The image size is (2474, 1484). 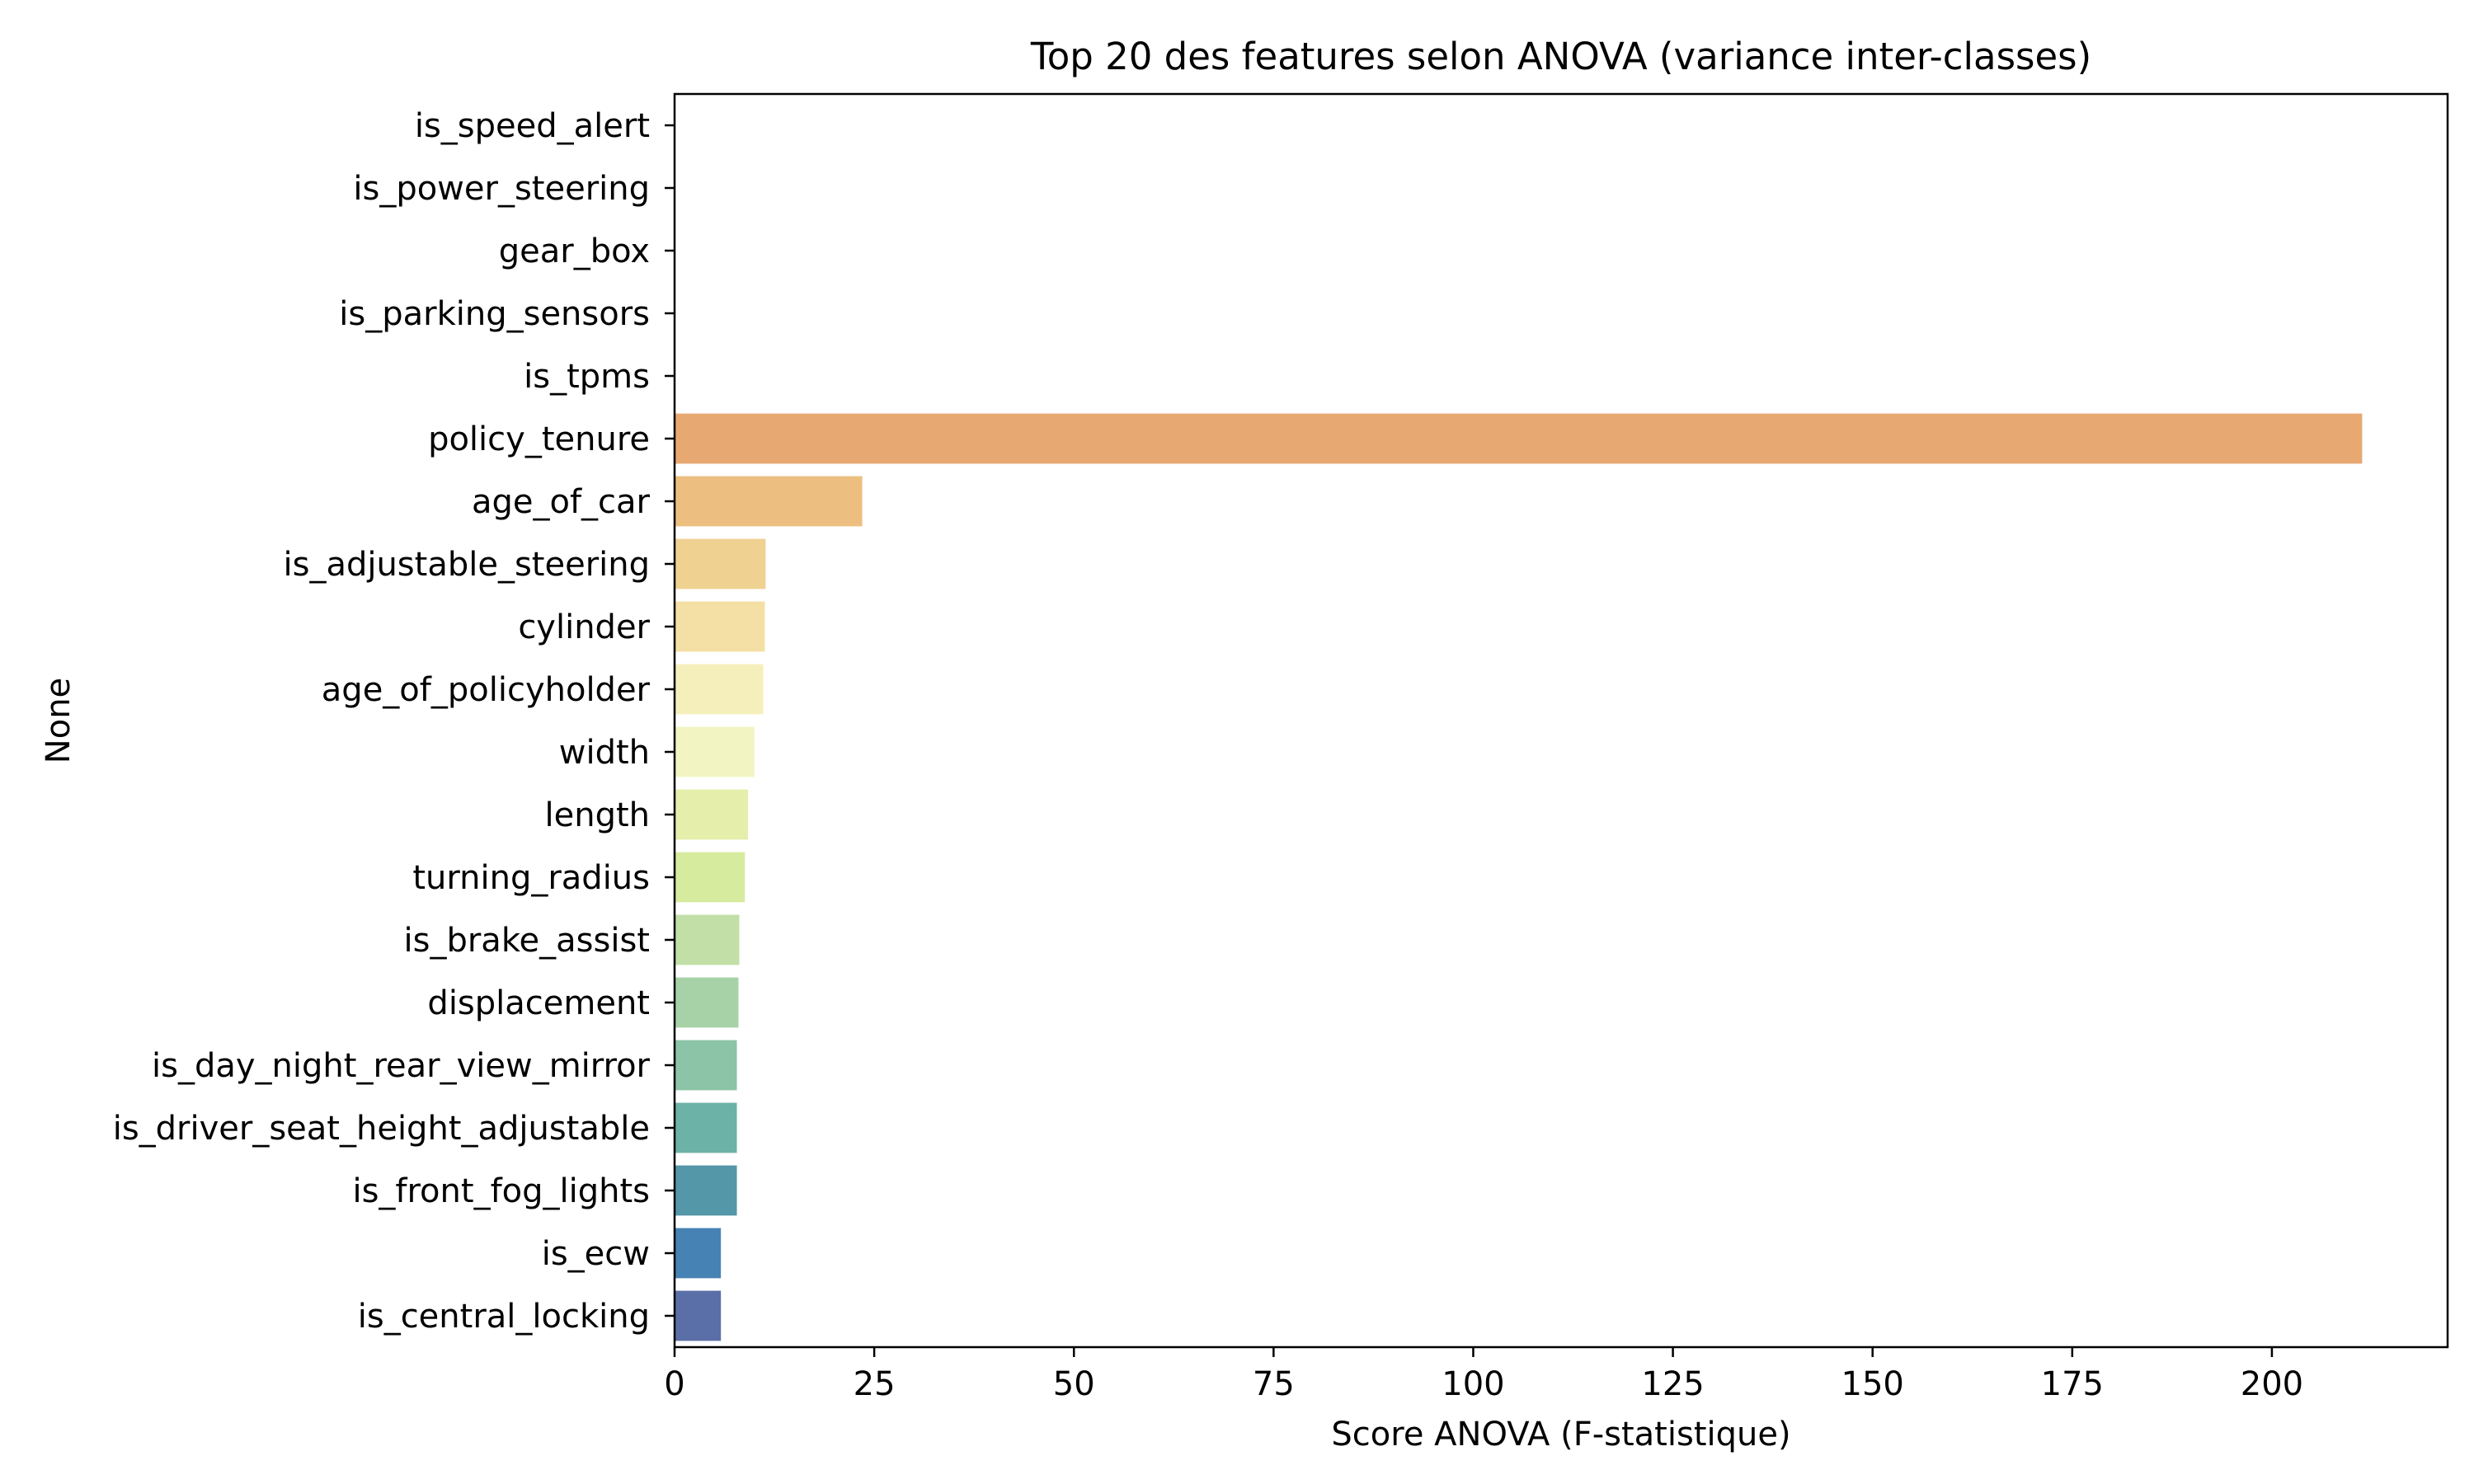 What do you see at coordinates (674, 1384) in the screenshot?
I see `x-tick-label: 0` at bounding box center [674, 1384].